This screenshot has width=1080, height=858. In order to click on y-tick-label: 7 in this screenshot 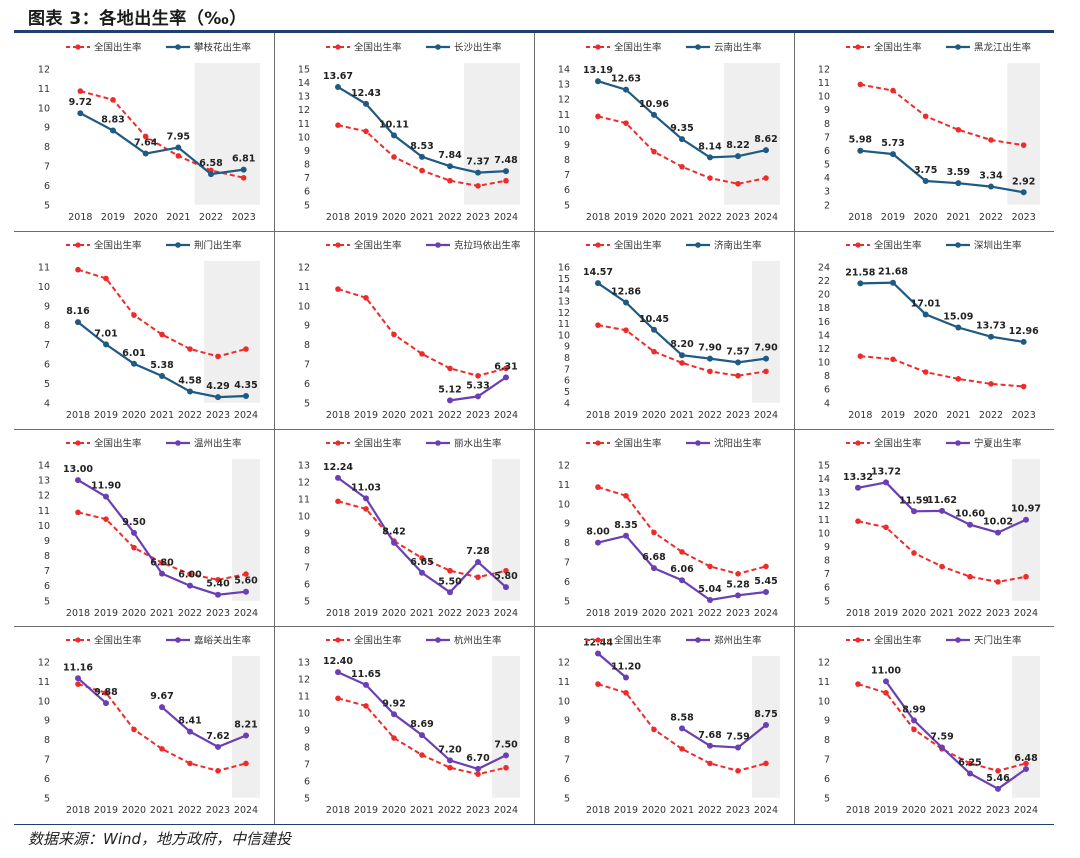, I will do `click(307, 178)`.